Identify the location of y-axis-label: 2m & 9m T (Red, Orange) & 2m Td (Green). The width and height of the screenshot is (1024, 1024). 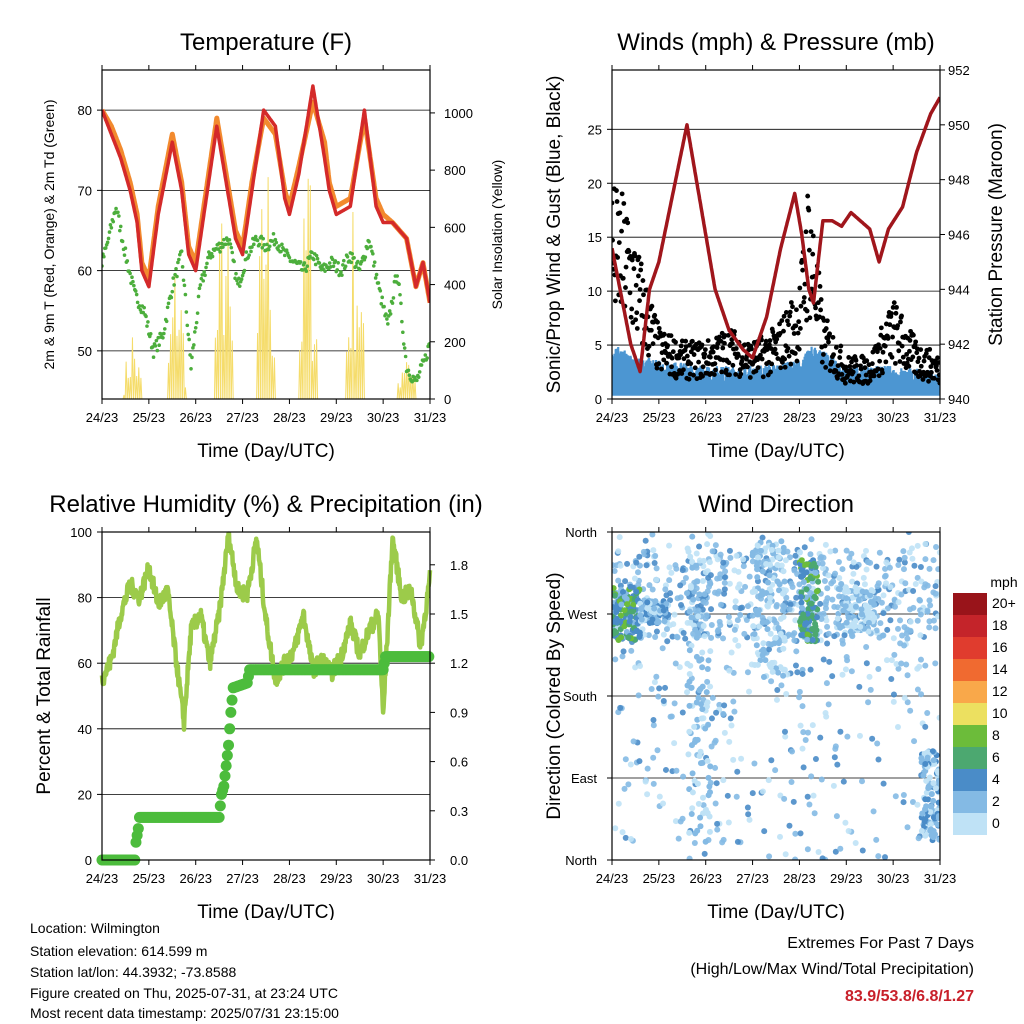
(49, 235).